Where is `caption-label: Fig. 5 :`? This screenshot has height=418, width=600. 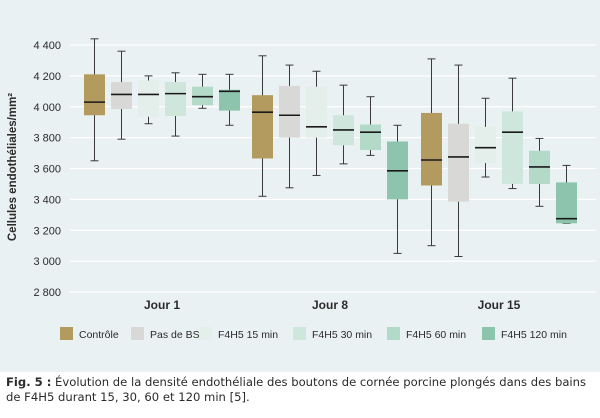 caption-label: Fig. 5 : is located at coordinates (29, 382).